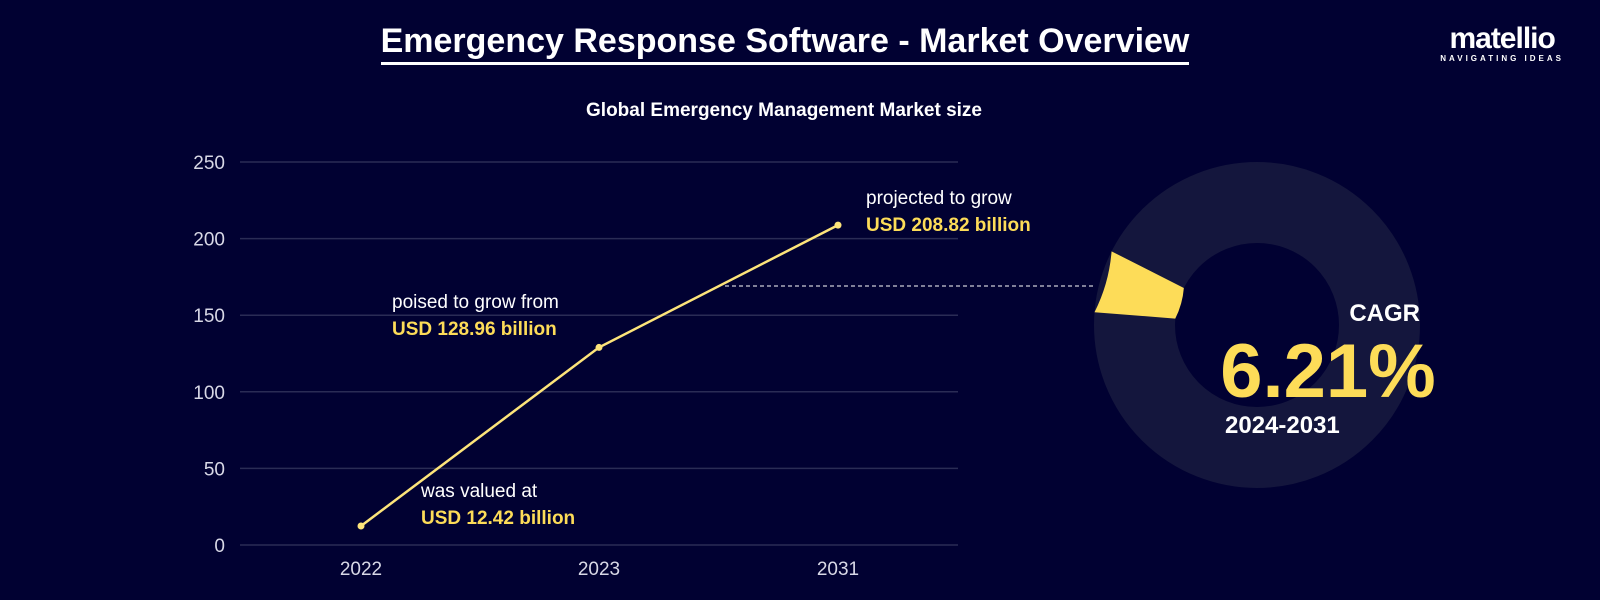 The width and height of the screenshot is (1600, 600). I want to click on y-tick-label: 250, so click(209, 163).